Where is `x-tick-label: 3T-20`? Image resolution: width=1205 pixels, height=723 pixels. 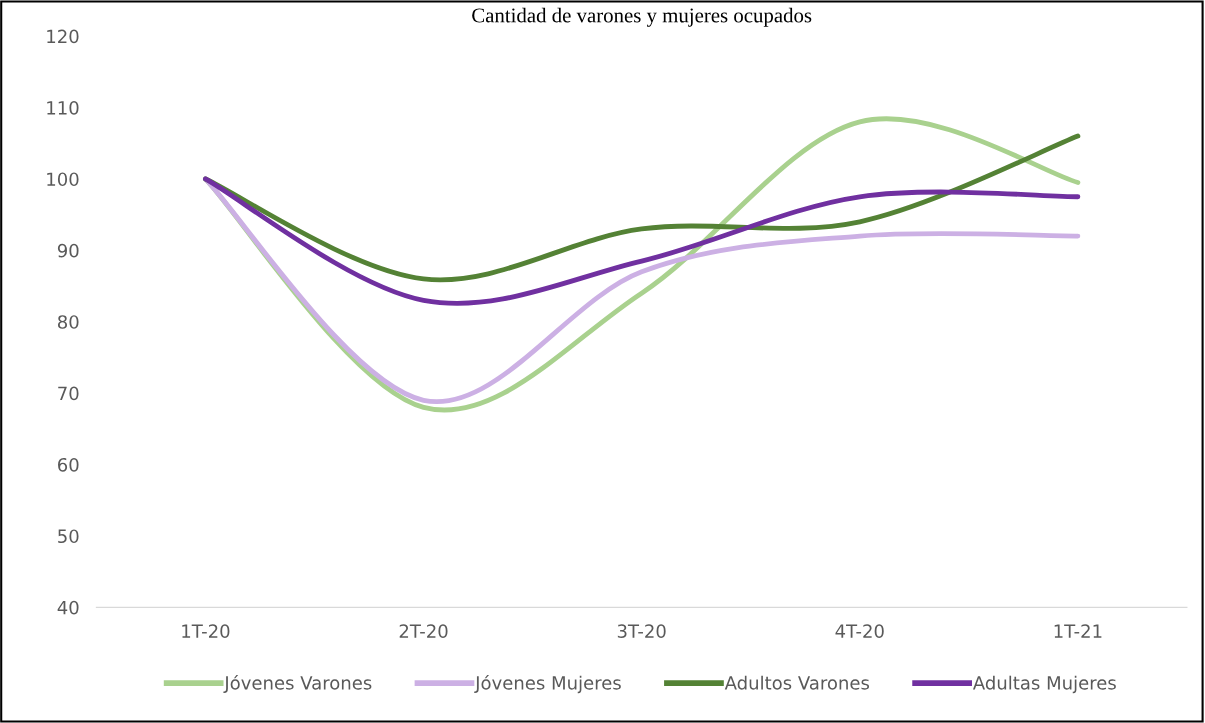
x-tick-label: 3T-20 is located at coordinates (641, 631).